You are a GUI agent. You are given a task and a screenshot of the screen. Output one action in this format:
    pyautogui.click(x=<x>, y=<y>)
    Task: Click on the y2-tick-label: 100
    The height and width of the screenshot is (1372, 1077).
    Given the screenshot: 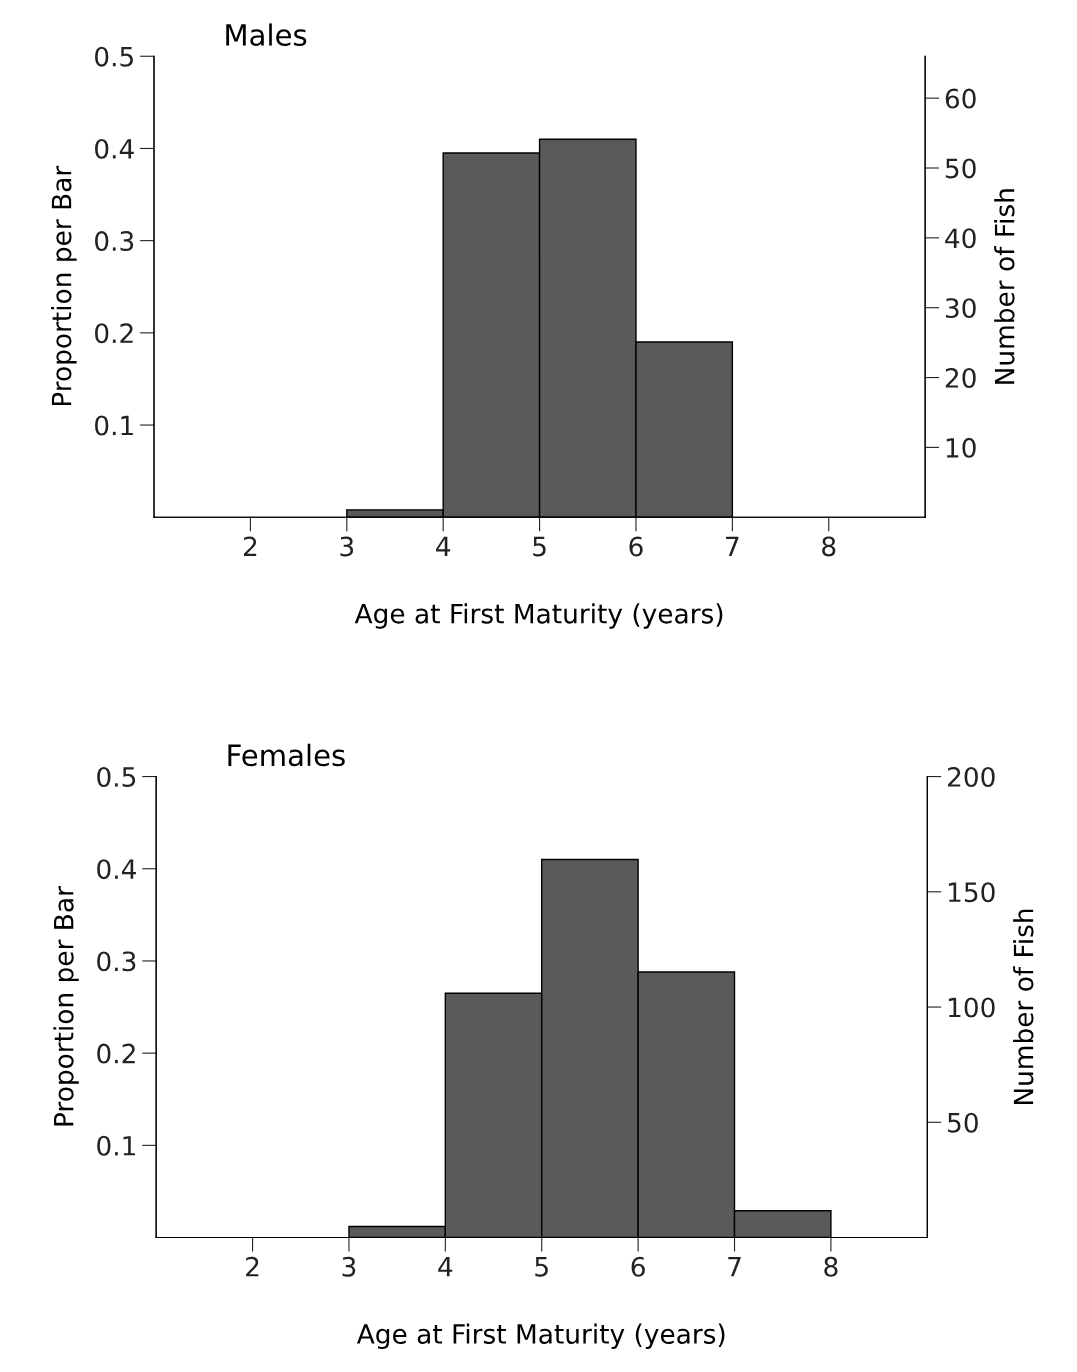 What is the action you would take?
    pyautogui.click(x=971, y=1007)
    